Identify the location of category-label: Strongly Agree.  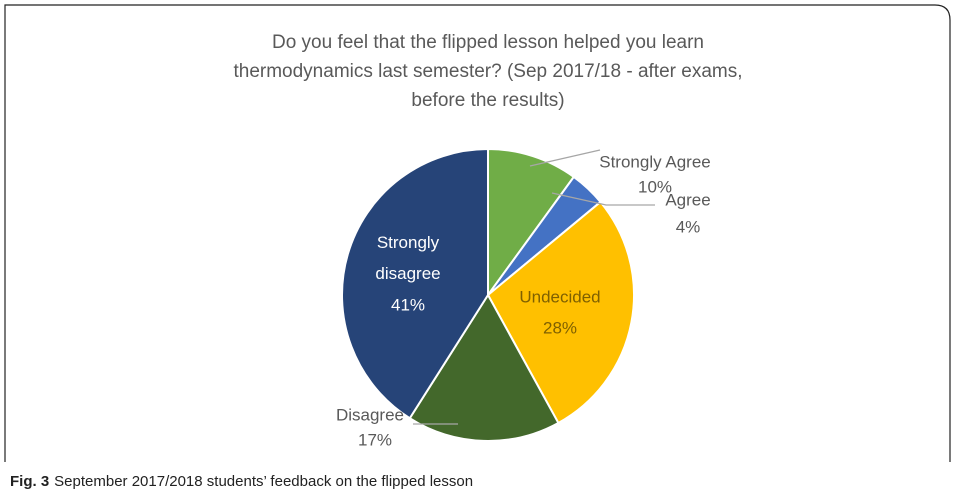
(655, 161).